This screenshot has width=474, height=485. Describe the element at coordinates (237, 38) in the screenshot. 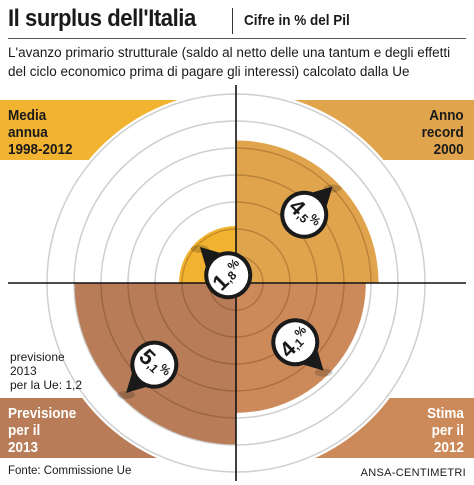

I see `title-rule` at that location.